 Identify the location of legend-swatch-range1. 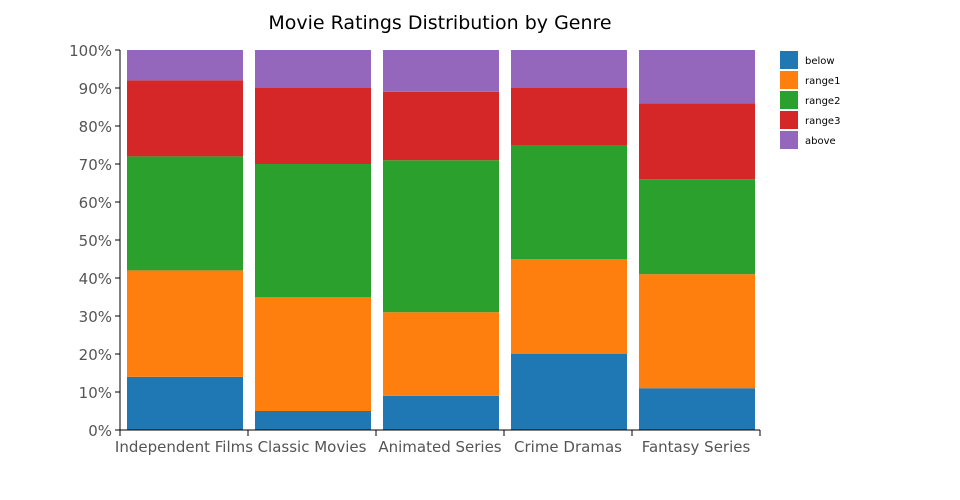
(789, 80).